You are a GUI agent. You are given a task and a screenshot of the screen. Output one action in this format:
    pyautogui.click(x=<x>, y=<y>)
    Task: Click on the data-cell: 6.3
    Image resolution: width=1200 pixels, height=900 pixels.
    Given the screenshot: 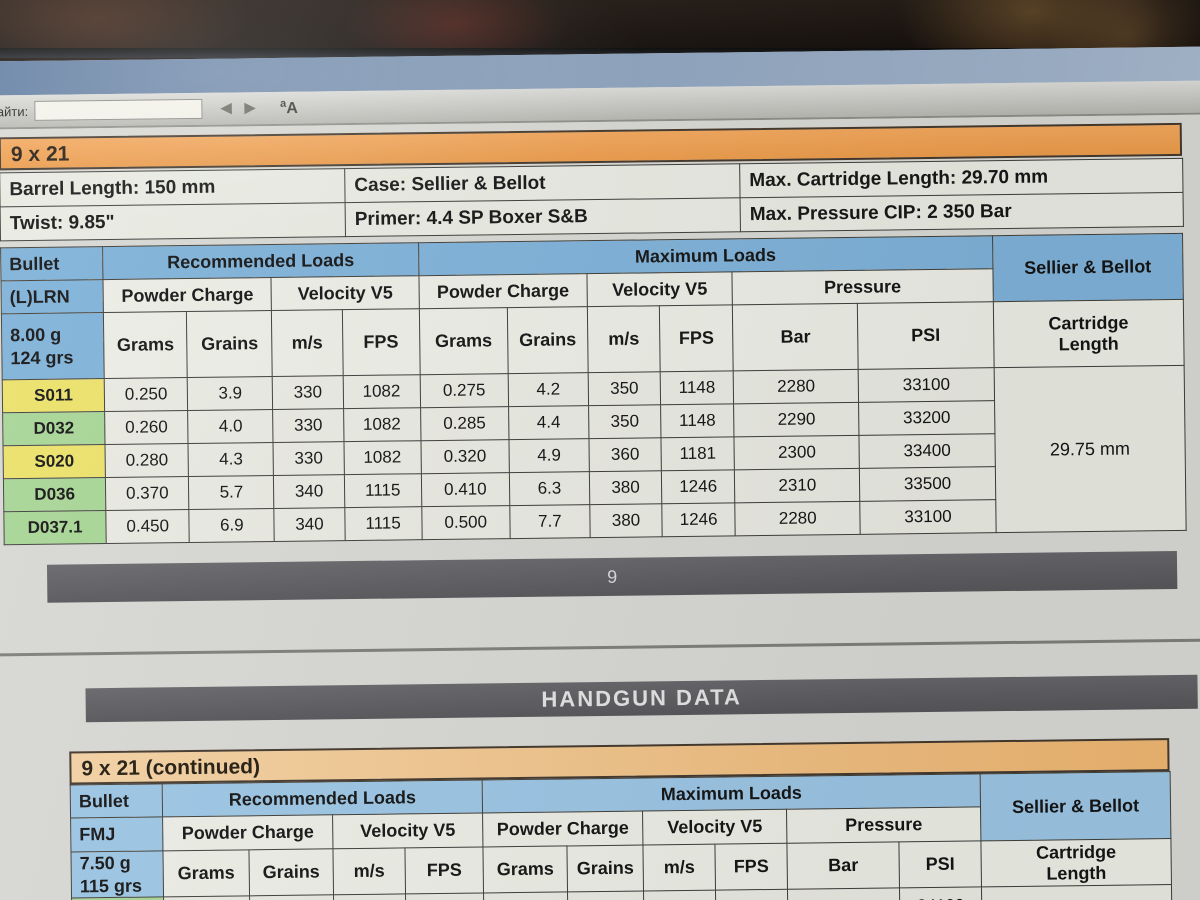 What is the action you would take?
    pyautogui.click(x=549, y=488)
    